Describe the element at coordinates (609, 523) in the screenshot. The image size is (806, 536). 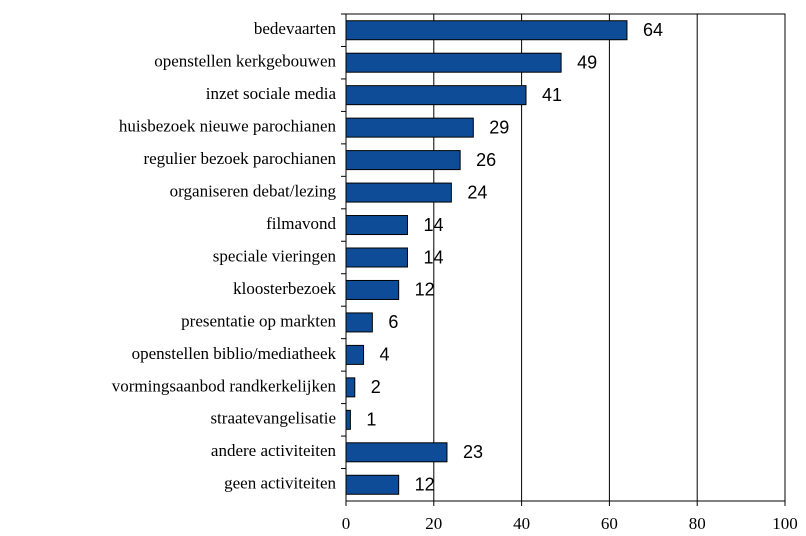
I see `x-tick-label: 60` at that location.